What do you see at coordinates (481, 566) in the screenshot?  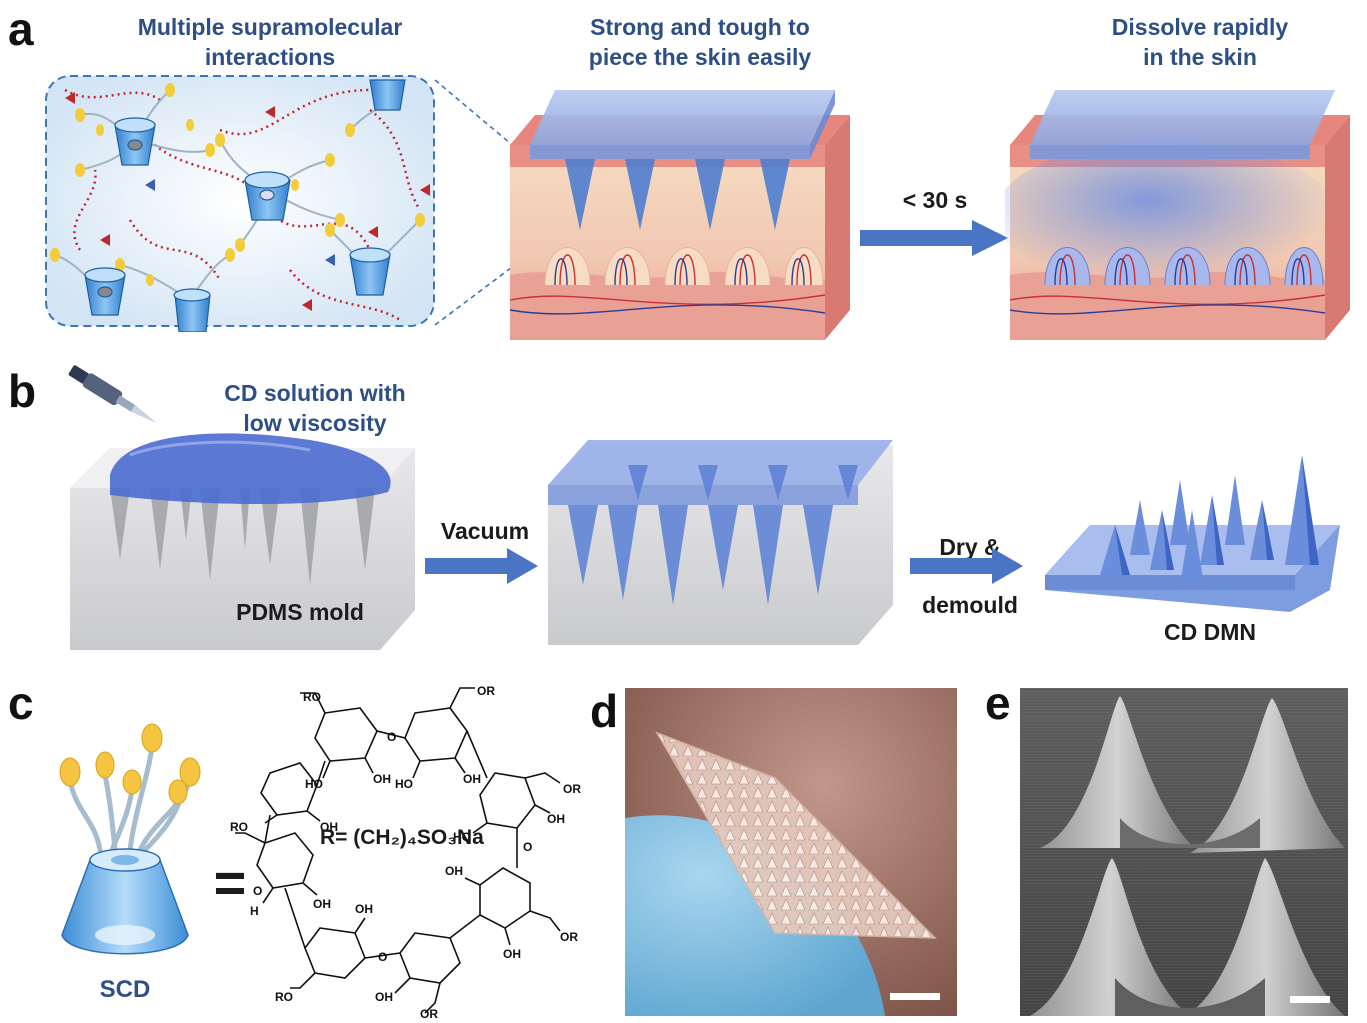 I see `vacuum-arrow` at bounding box center [481, 566].